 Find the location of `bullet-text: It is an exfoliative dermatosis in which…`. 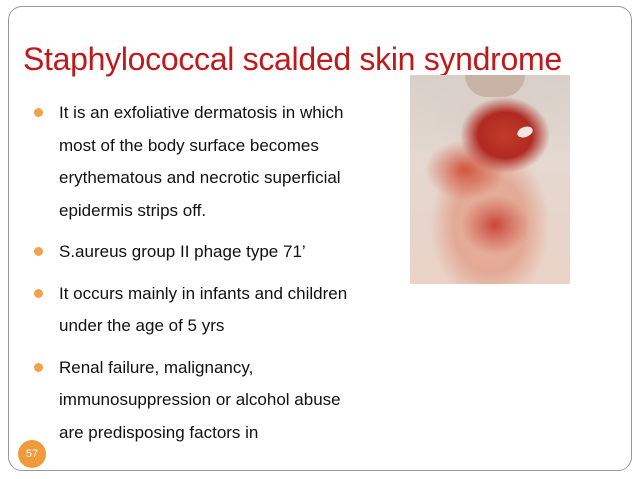

bullet-text: It is an exfoliative dermatosis in which… is located at coordinates (201, 161).